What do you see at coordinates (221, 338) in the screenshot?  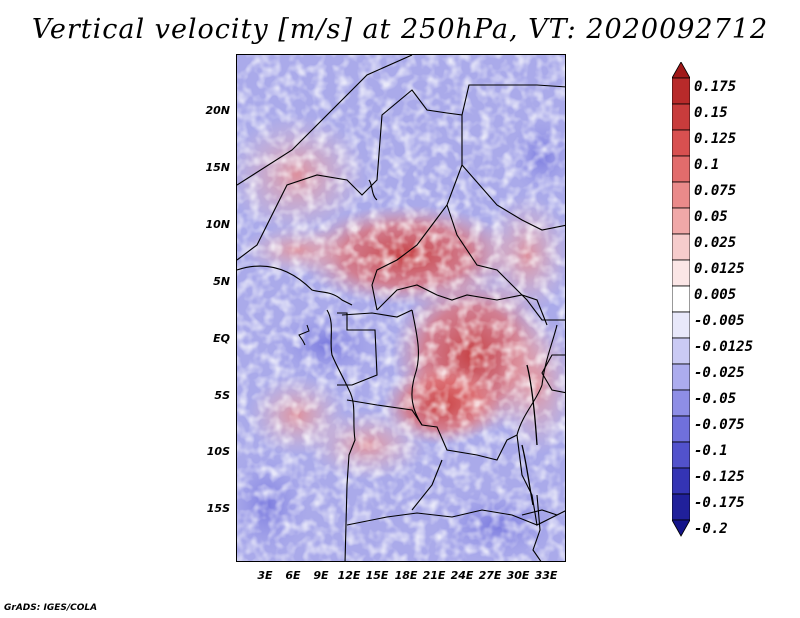 I see `lat-label: EQ` at bounding box center [221, 338].